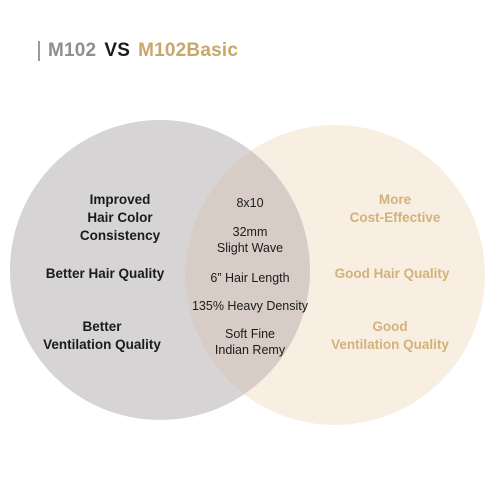  I want to click on title-left-product: M102, so click(72, 50).